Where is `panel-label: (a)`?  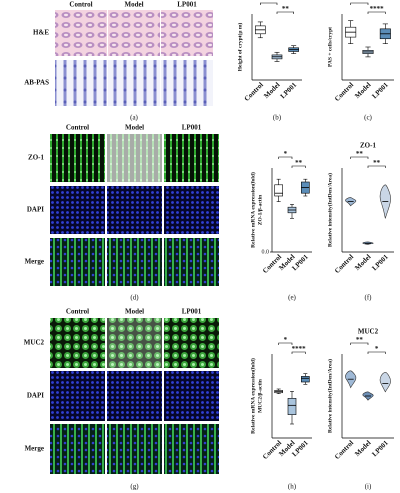 panel-label: (a) is located at coordinates (134, 118).